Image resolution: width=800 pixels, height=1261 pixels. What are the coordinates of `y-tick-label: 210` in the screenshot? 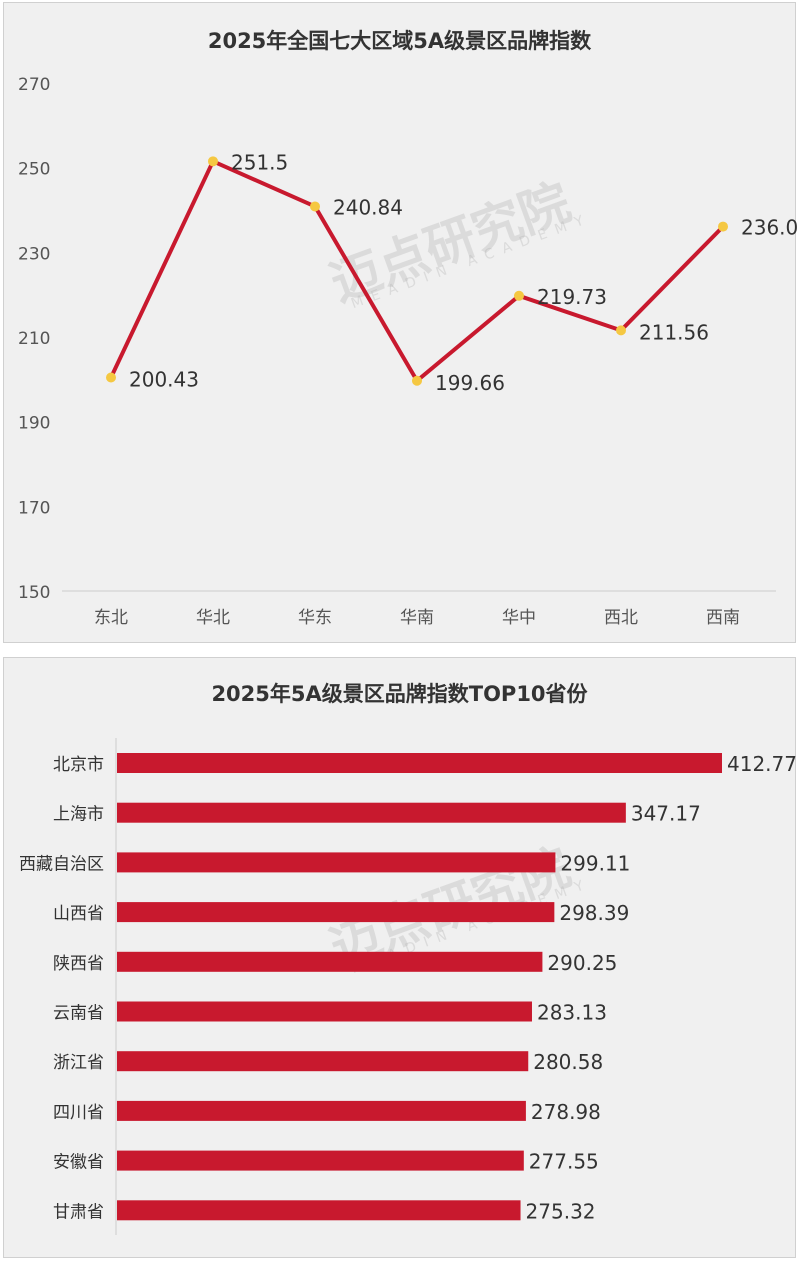 It's located at (34, 339).